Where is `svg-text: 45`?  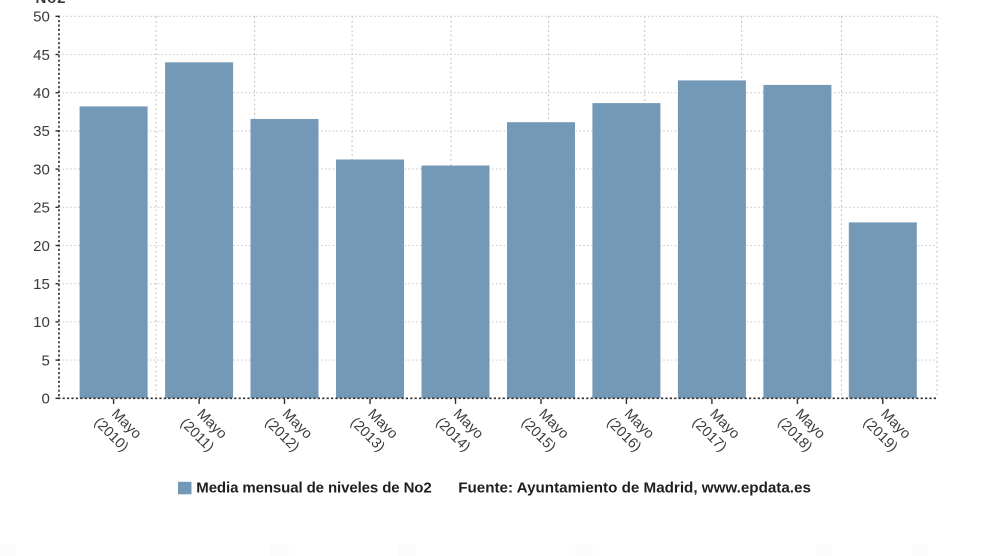 svg-text: 45 is located at coordinates (41, 55).